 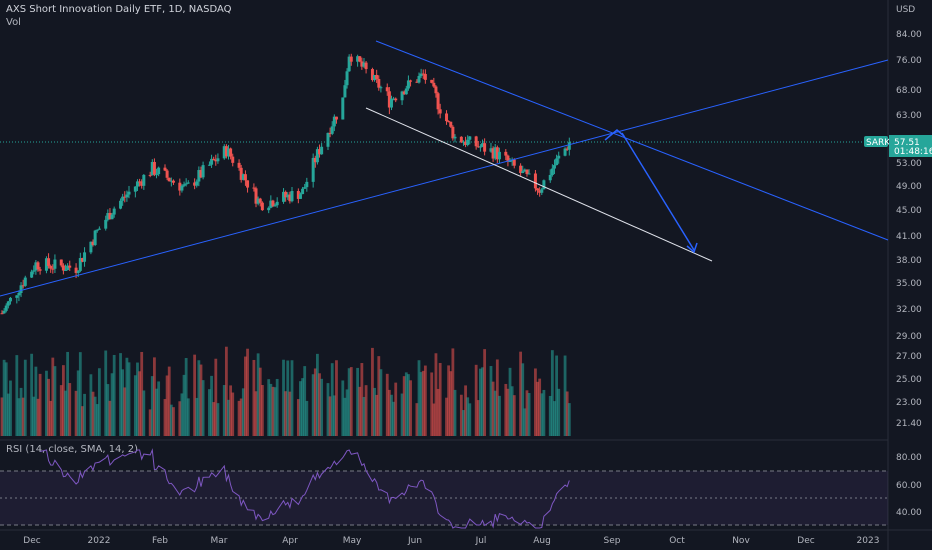 What do you see at coordinates (909, 261) in the screenshot?
I see `price-tick-label: 38.00` at bounding box center [909, 261].